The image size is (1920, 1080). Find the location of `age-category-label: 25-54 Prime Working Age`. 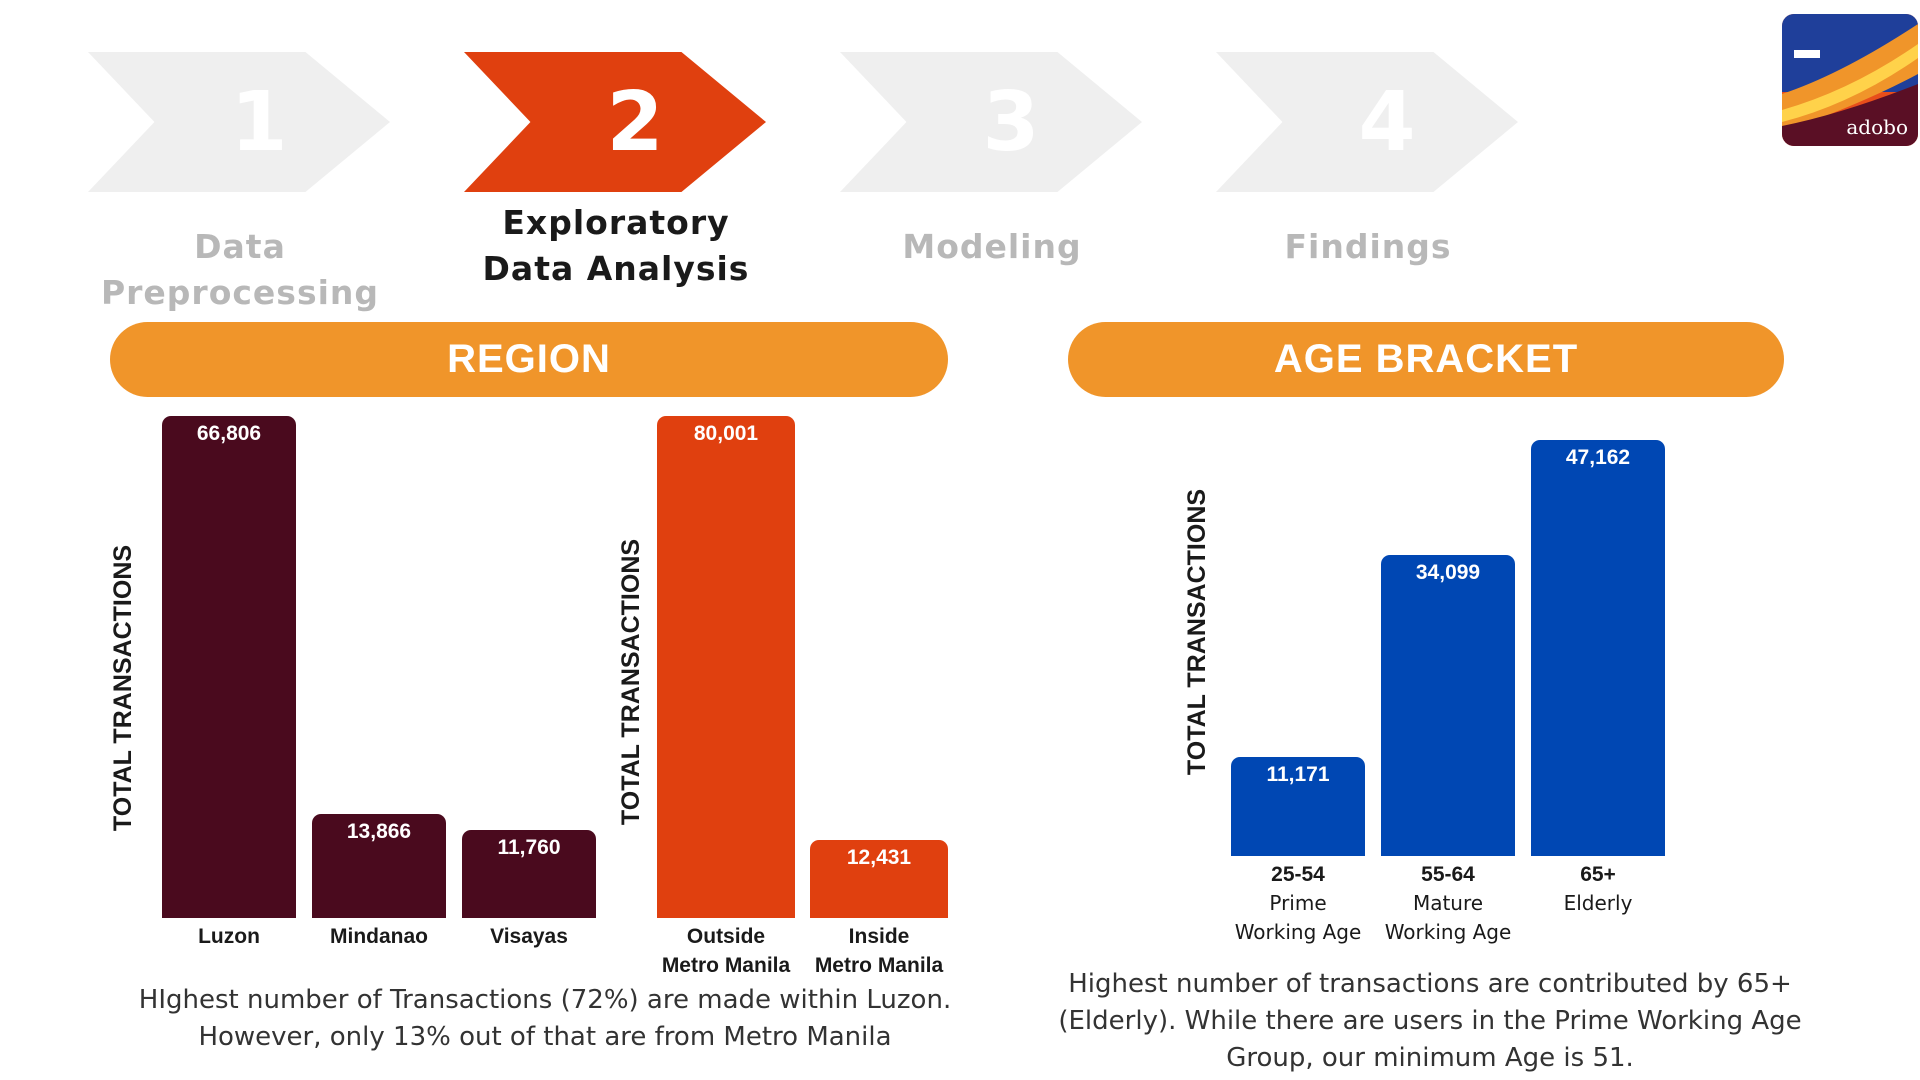

age-category-label: 25-54 Prime Working Age is located at coordinates (1298, 903).